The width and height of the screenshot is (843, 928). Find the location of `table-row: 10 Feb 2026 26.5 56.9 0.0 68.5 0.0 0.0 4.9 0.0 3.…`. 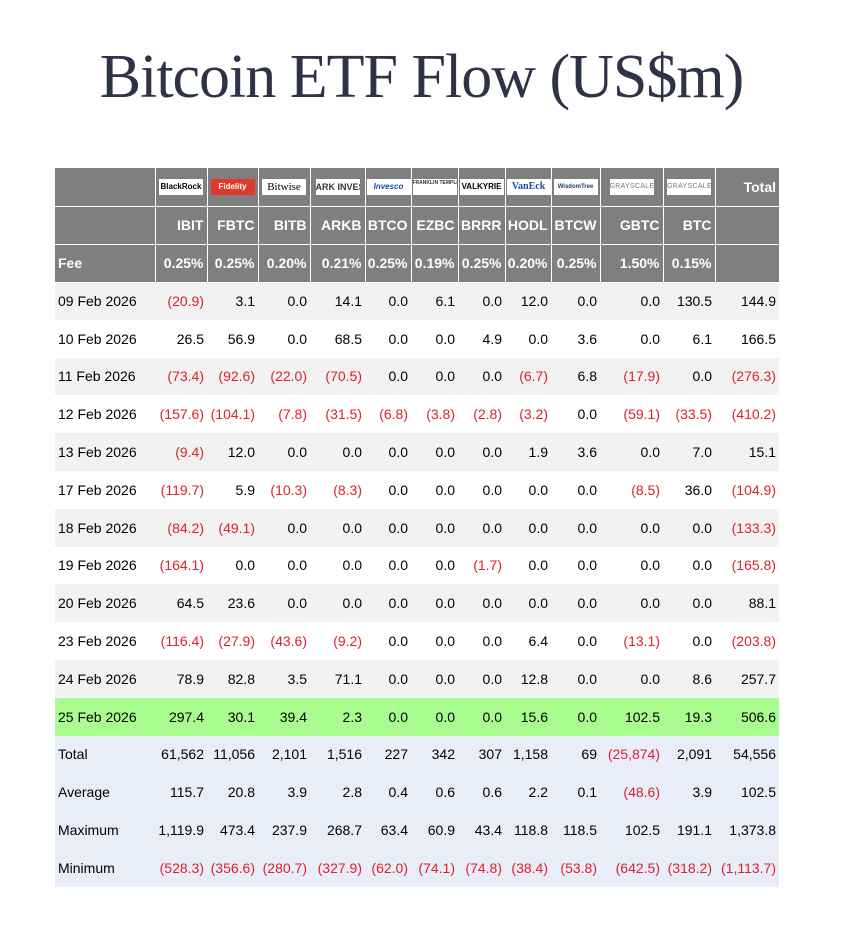

table-row: 10 Feb 2026 26.5 56.9 0.0 68.5 0.0 0.0 4.9 0.0 3.… is located at coordinates (417, 338).